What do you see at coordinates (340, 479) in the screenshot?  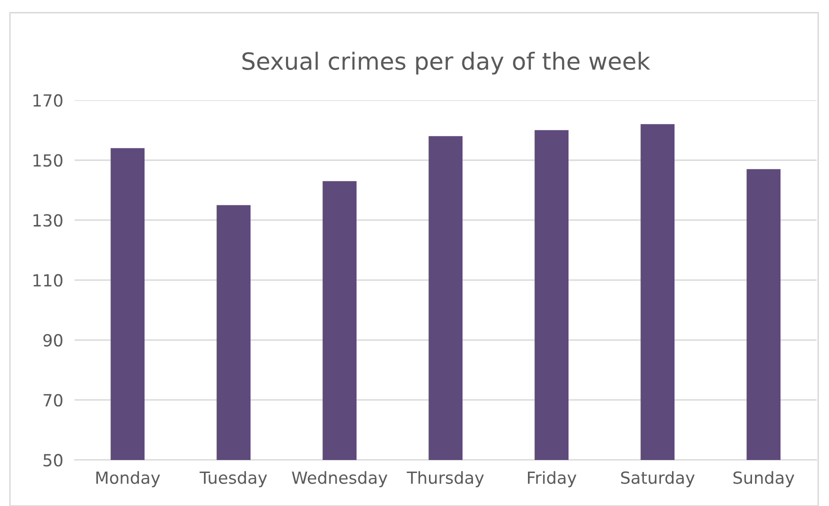 I see `x-tick-label: Wednesday` at bounding box center [340, 479].